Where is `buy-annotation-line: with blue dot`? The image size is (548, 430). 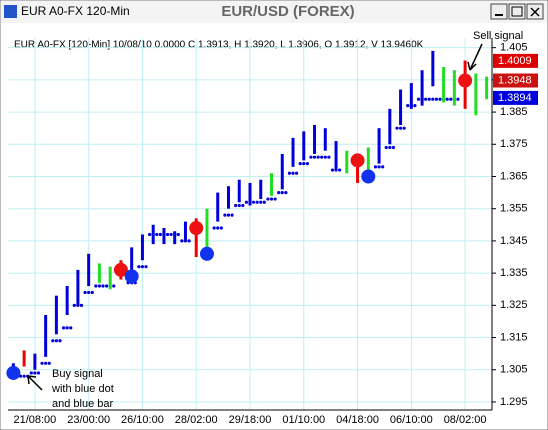
buy-annotation-line: with blue dot is located at coordinates (82, 389).